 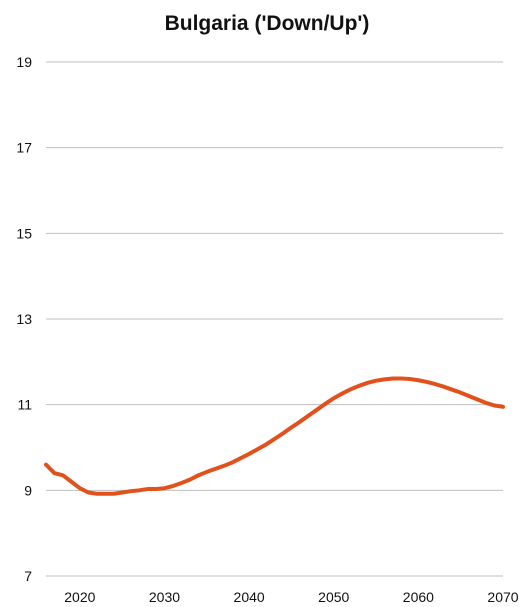 What do you see at coordinates (24, 148) in the screenshot?
I see `y-tick-label: 17` at bounding box center [24, 148].